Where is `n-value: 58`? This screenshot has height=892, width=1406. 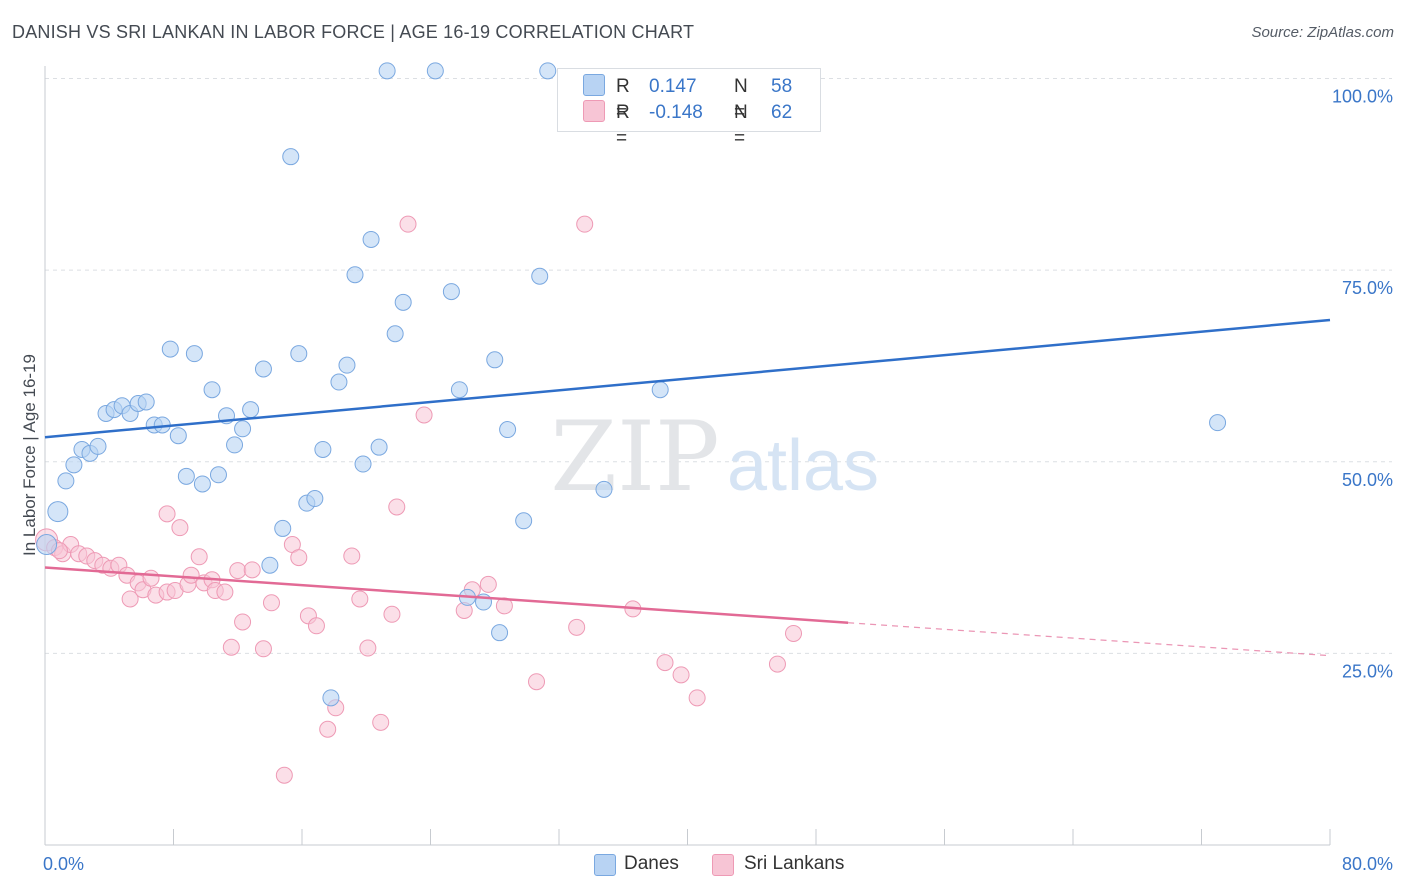 n-value: 58 is located at coordinates (782, 86).